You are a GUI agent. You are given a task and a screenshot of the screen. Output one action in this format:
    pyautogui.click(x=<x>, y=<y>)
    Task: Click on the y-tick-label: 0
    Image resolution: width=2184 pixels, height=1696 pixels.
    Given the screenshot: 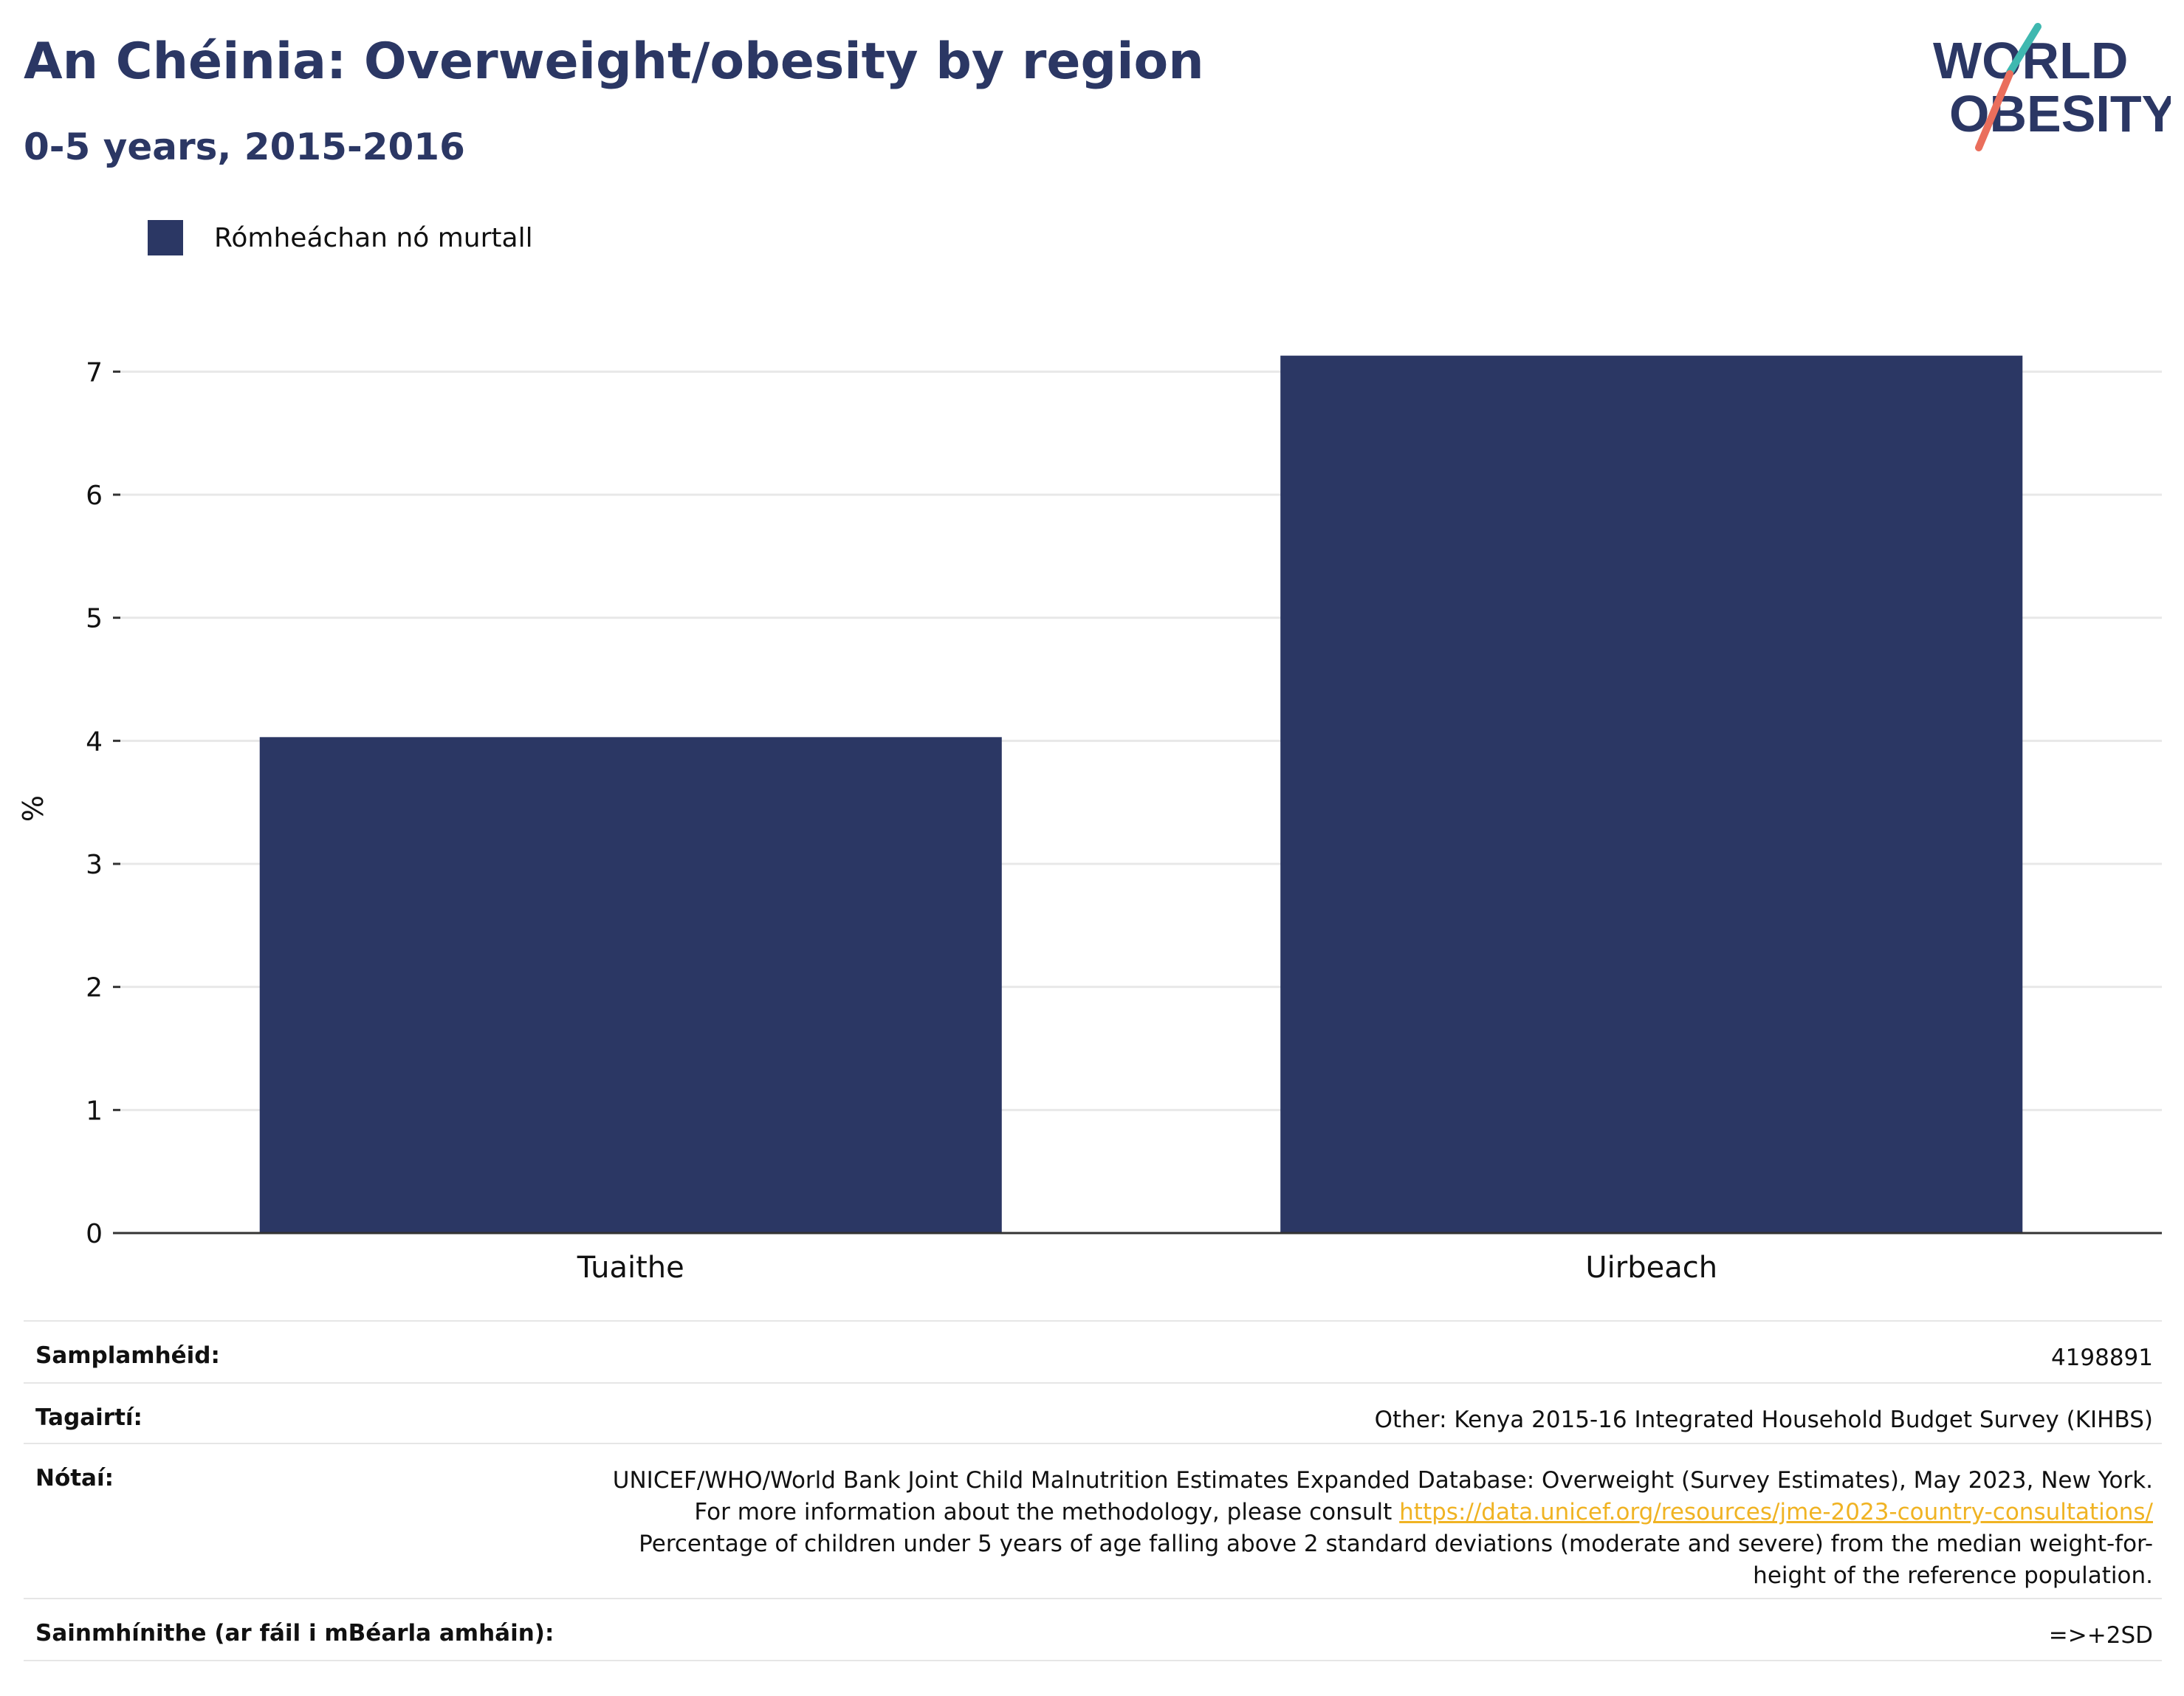 What is the action you would take?
    pyautogui.click(x=95, y=1234)
    